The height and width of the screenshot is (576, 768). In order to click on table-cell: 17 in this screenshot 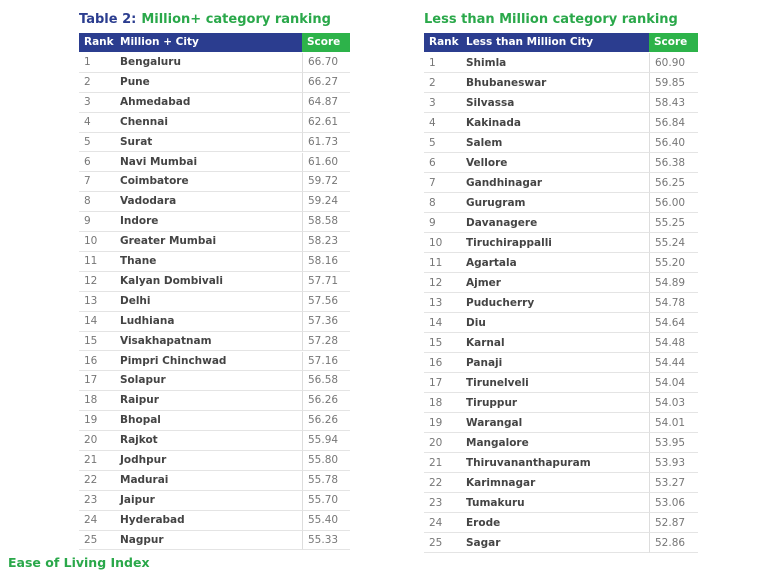, I will do `click(442, 383)`.